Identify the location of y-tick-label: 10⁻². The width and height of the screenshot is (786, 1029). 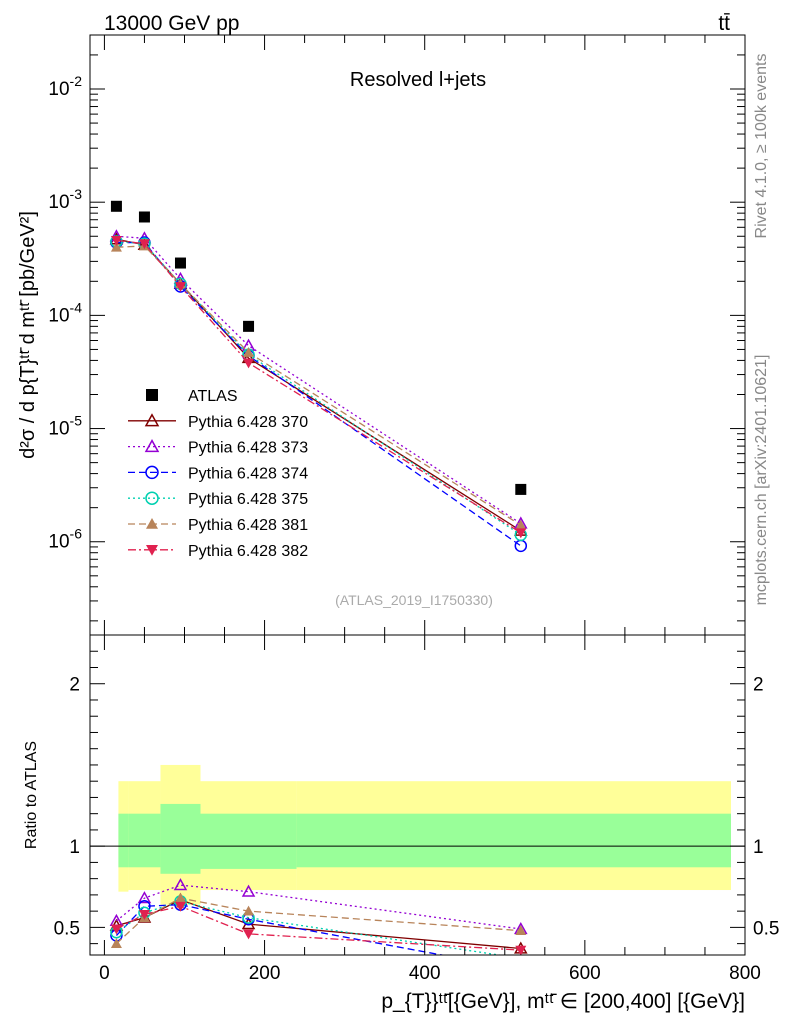
(65, 86).